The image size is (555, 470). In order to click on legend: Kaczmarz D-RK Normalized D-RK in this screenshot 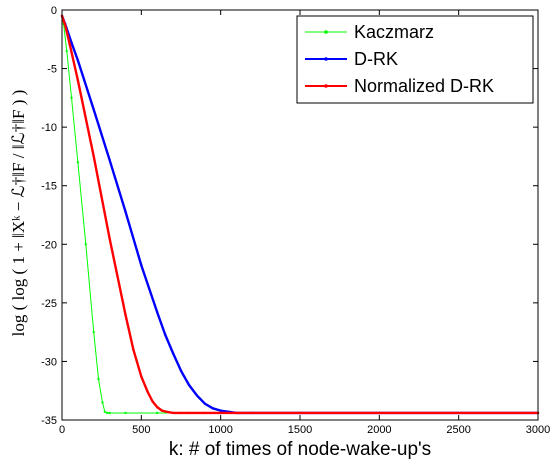, I will do `click(415, 59)`.